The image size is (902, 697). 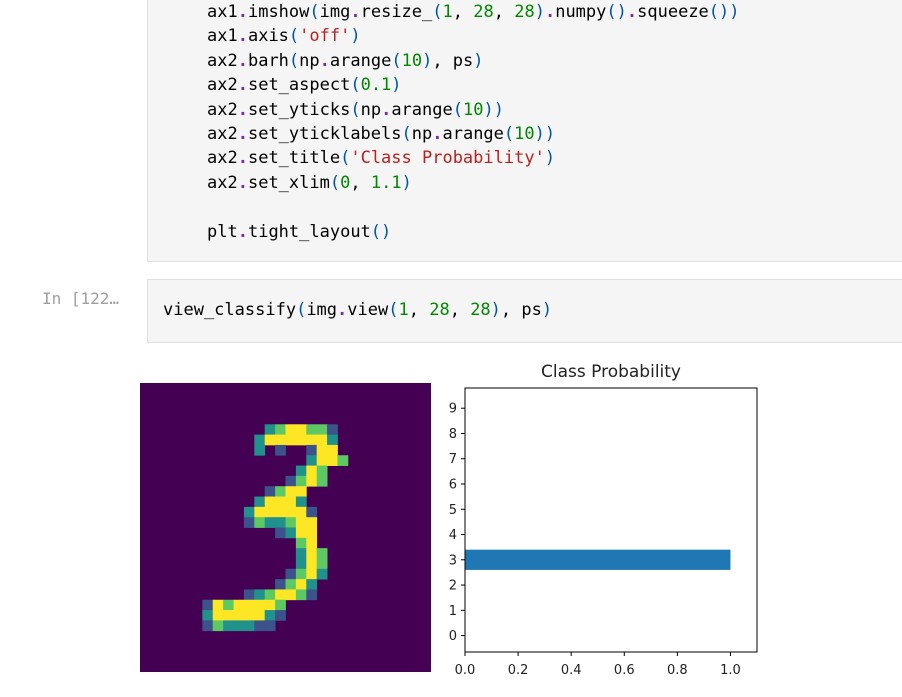 I want to click on digit-image, so click(x=285, y=527).